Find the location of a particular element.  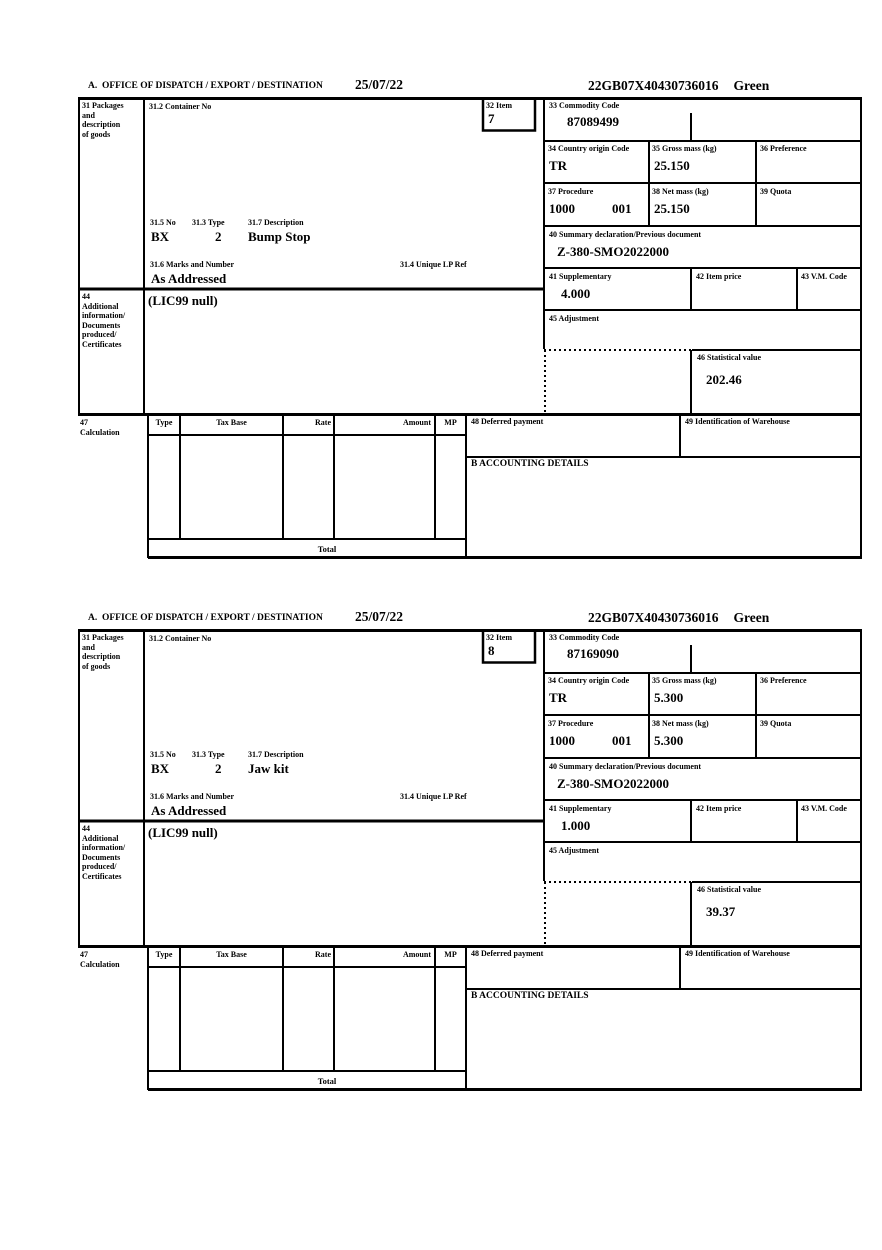

routing-status: Green is located at coordinates (751, 617).